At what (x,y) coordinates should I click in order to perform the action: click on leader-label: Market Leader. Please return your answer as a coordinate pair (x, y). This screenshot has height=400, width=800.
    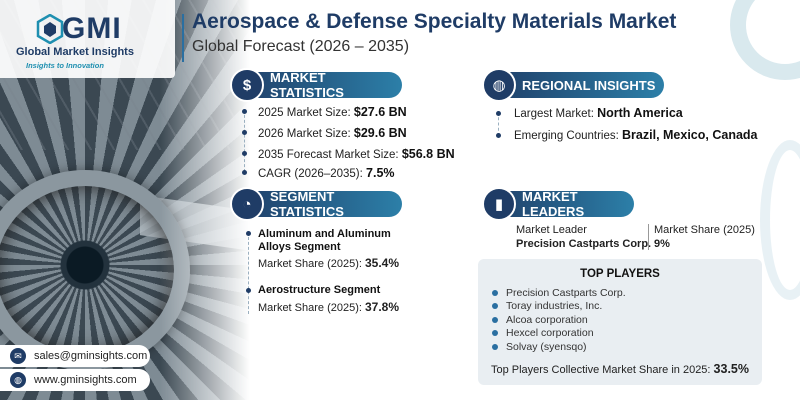
    Looking at the image, I should click on (551, 230).